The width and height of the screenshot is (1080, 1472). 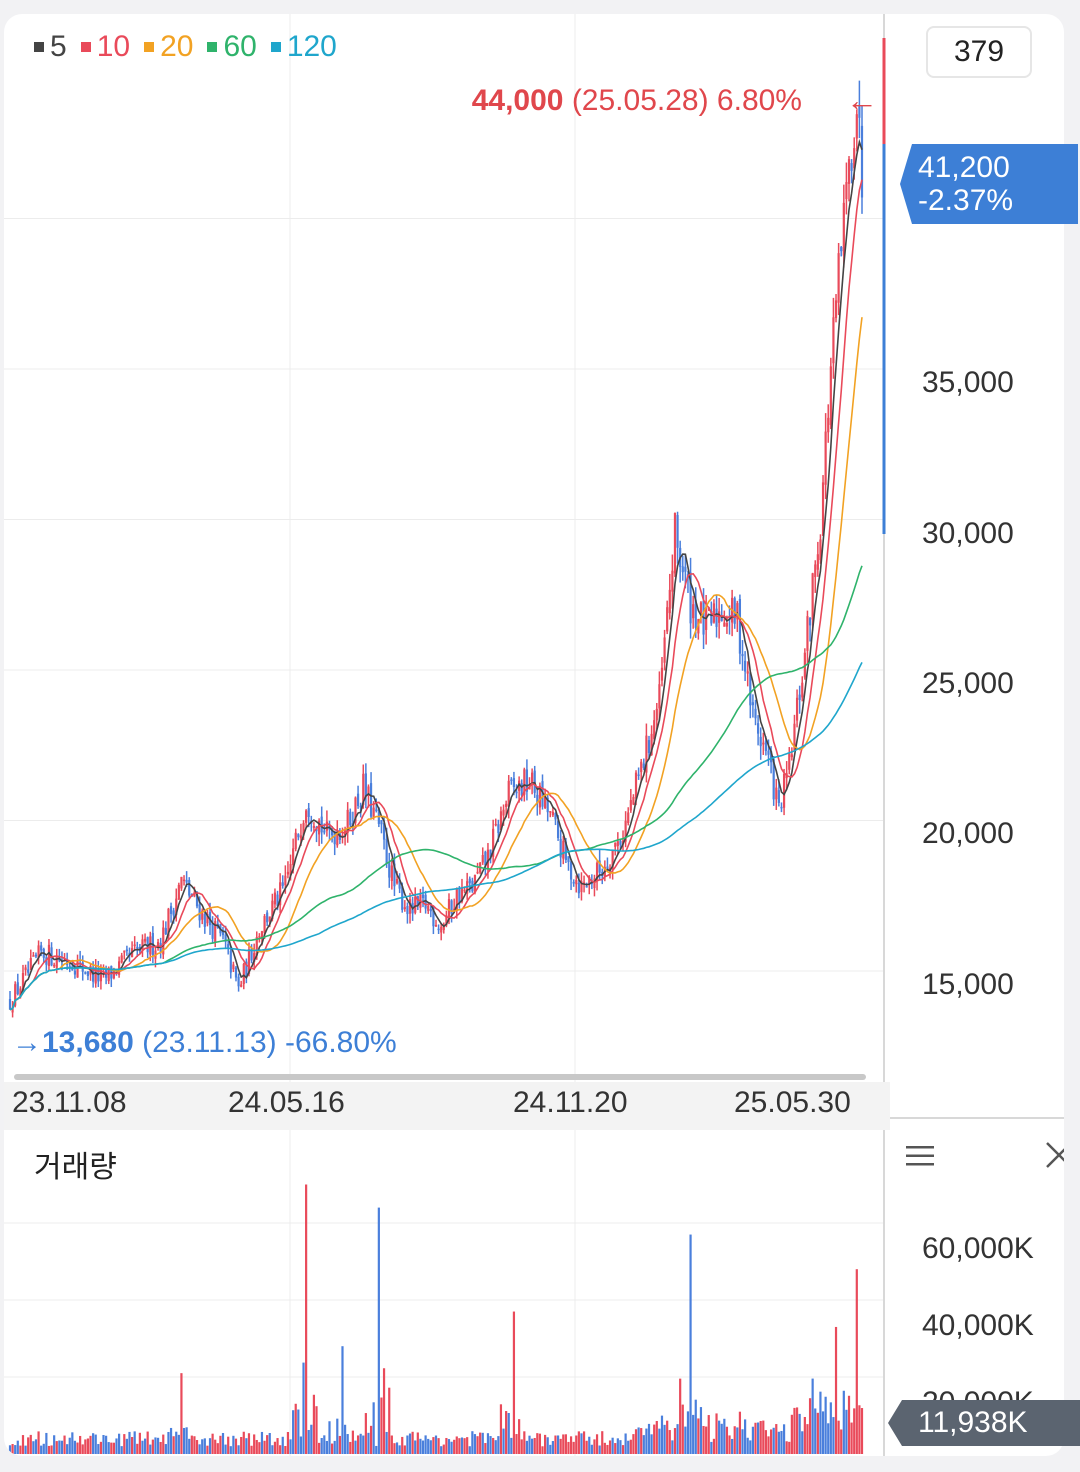 What do you see at coordinates (1054, 1155) in the screenshot?
I see `close-icon` at bounding box center [1054, 1155].